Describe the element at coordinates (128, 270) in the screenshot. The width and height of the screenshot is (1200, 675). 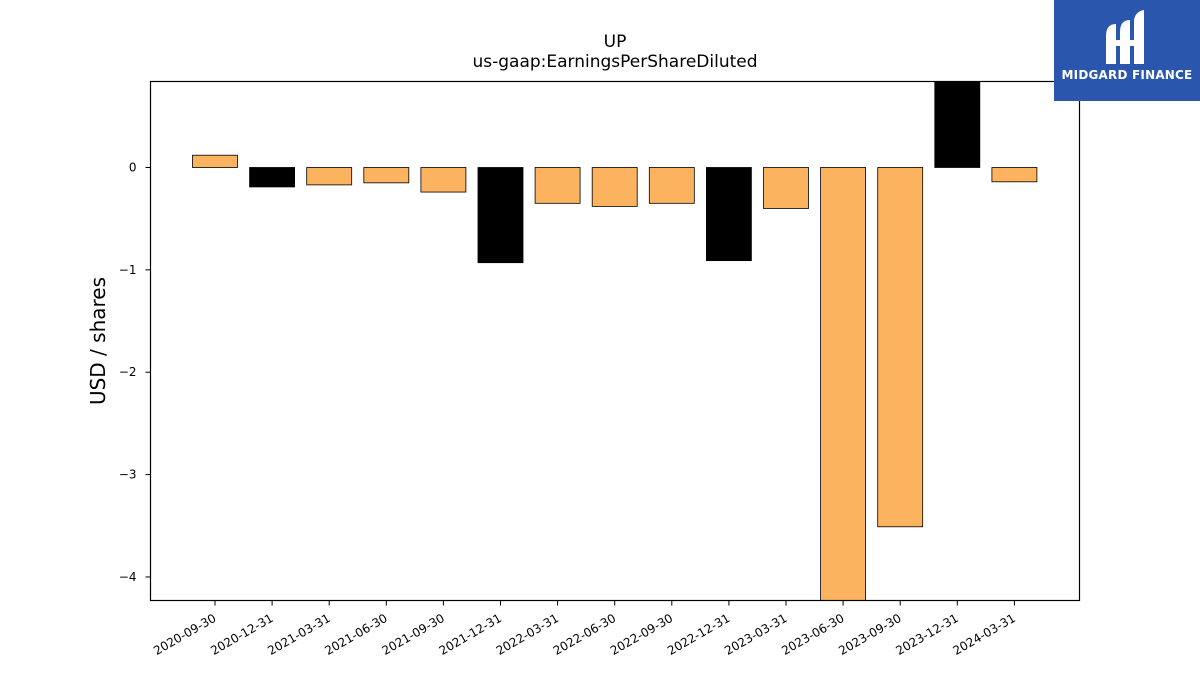
I see `y-tick-label: −1` at that location.